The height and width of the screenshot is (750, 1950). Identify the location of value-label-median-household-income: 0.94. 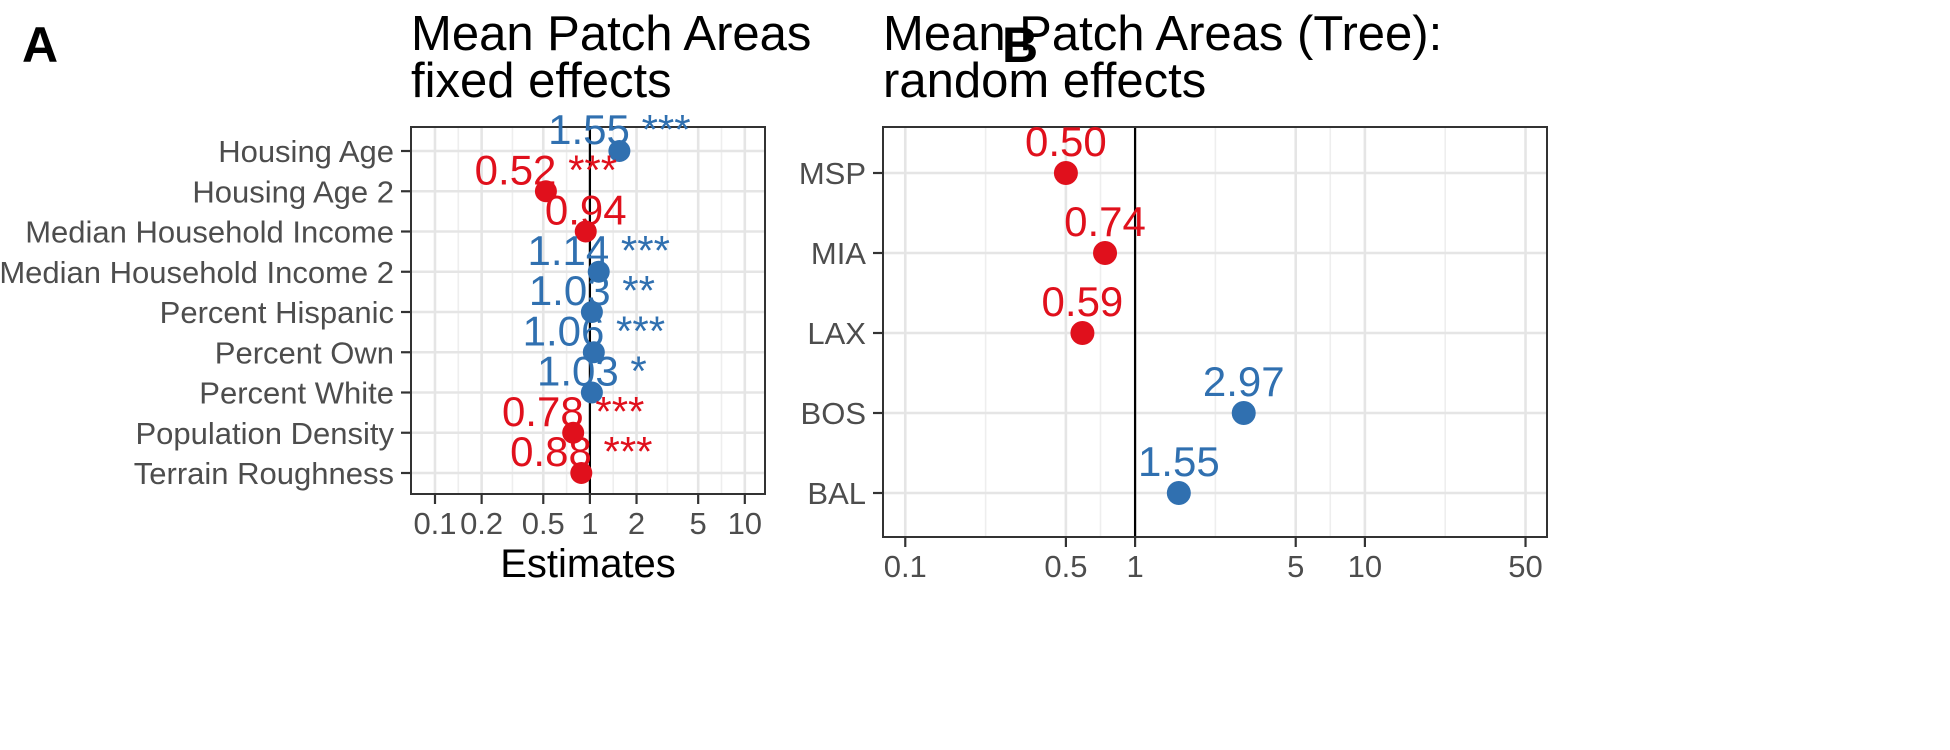
(586, 210).